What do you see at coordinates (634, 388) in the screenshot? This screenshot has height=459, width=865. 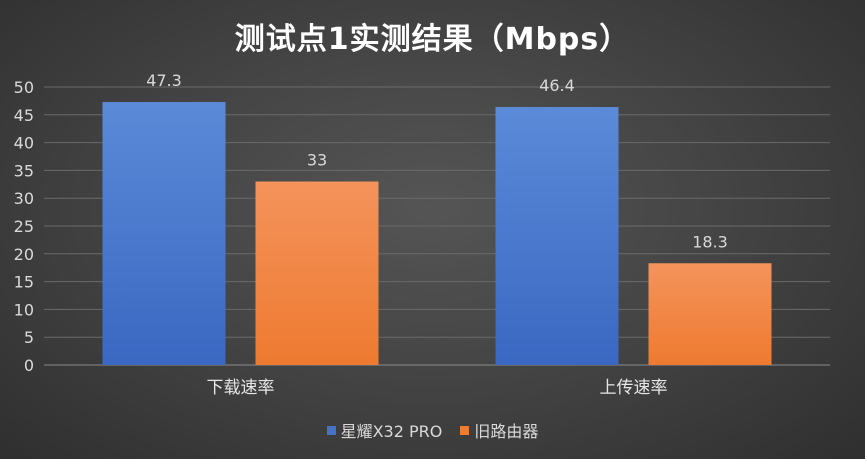 I see `x-category-label: 上传速率` at bounding box center [634, 388].